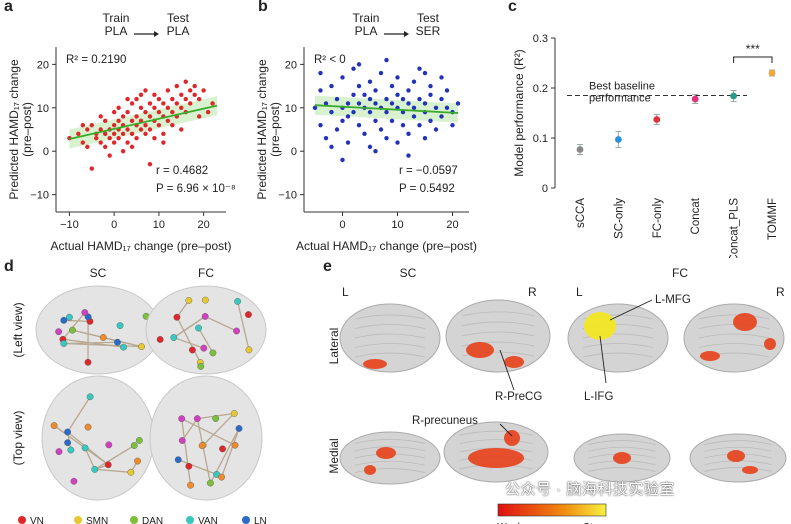  What do you see at coordinates (116, 24) in the screenshot?
I see `header-train: Train PLA` at bounding box center [116, 24].